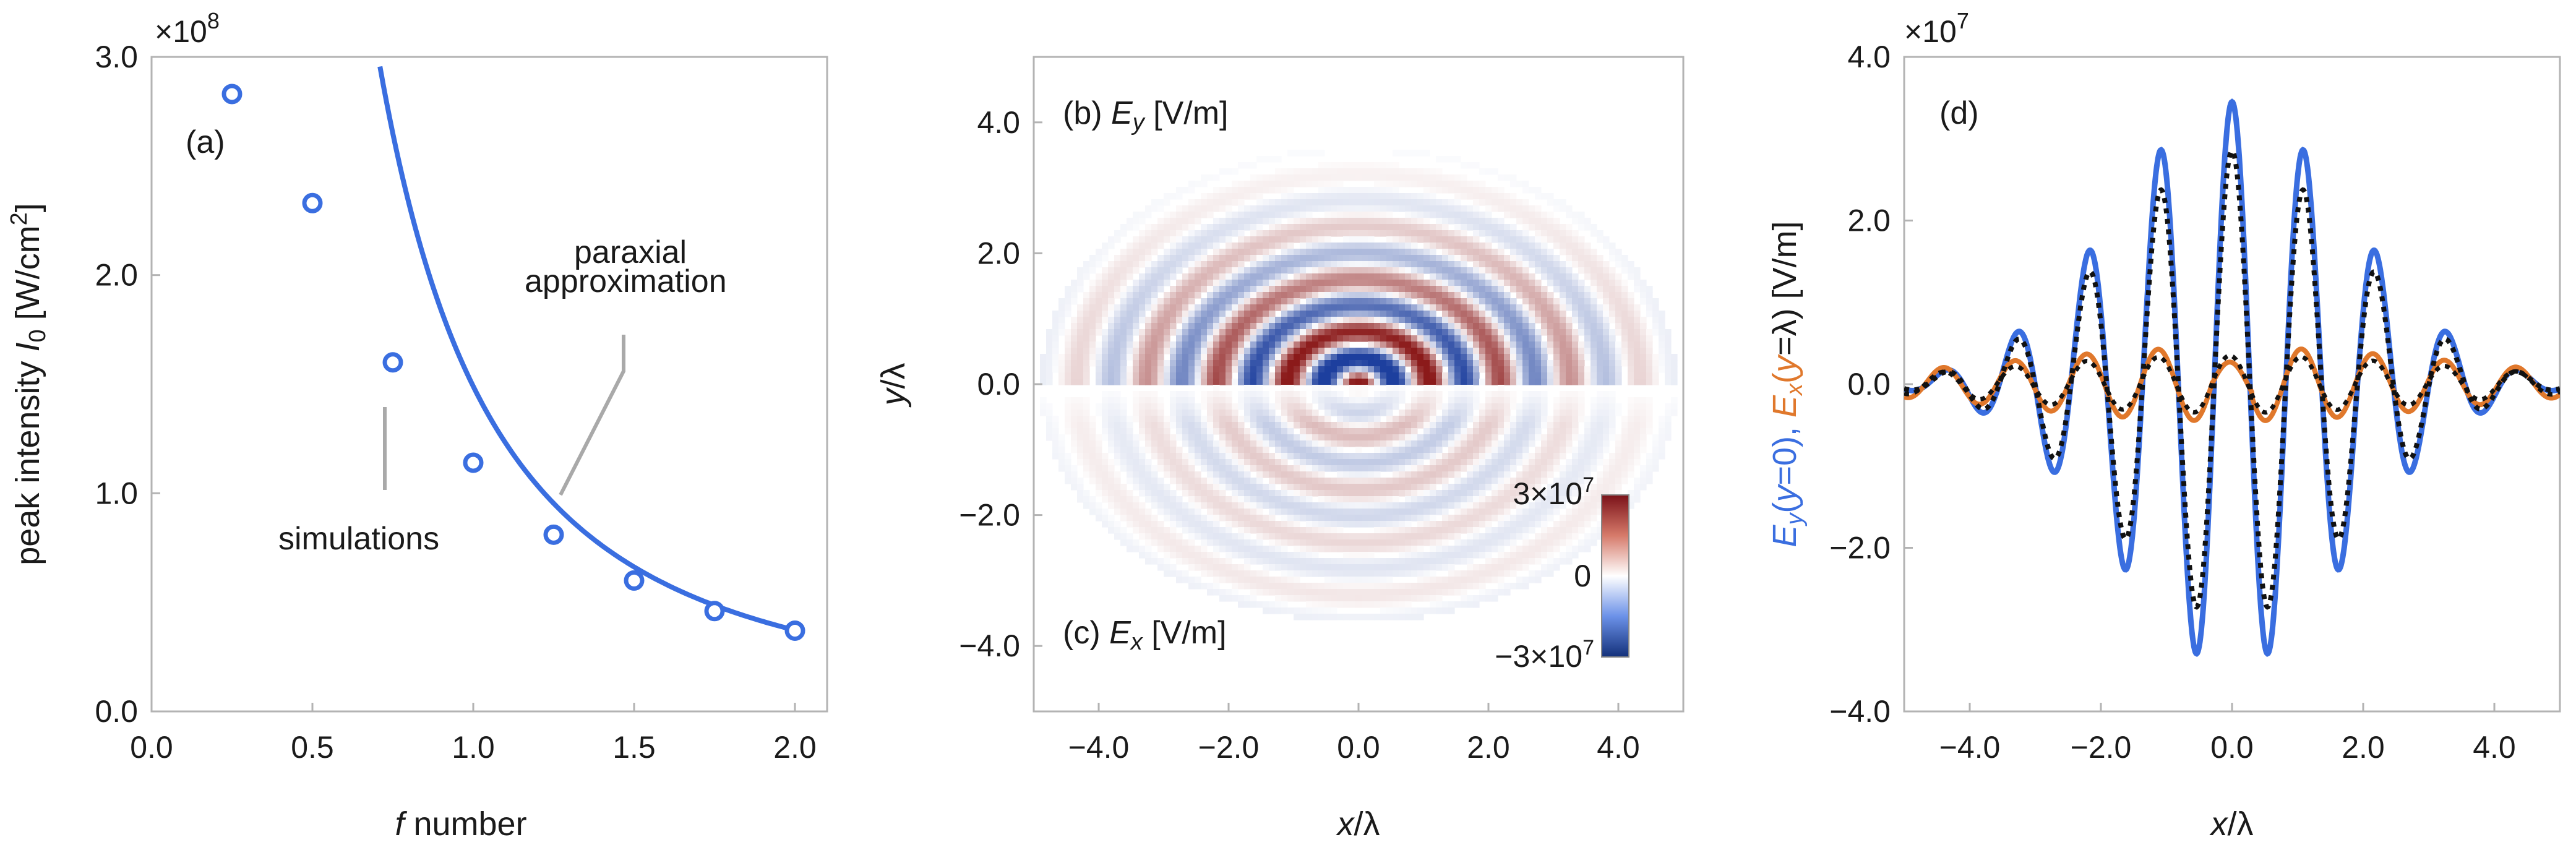 Image resolution: width=2576 pixels, height=850 pixels. Describe the element at coordinates (630, 252) in the screenshot. I see `paraxial-annotation-line1: paraxial` at that location.